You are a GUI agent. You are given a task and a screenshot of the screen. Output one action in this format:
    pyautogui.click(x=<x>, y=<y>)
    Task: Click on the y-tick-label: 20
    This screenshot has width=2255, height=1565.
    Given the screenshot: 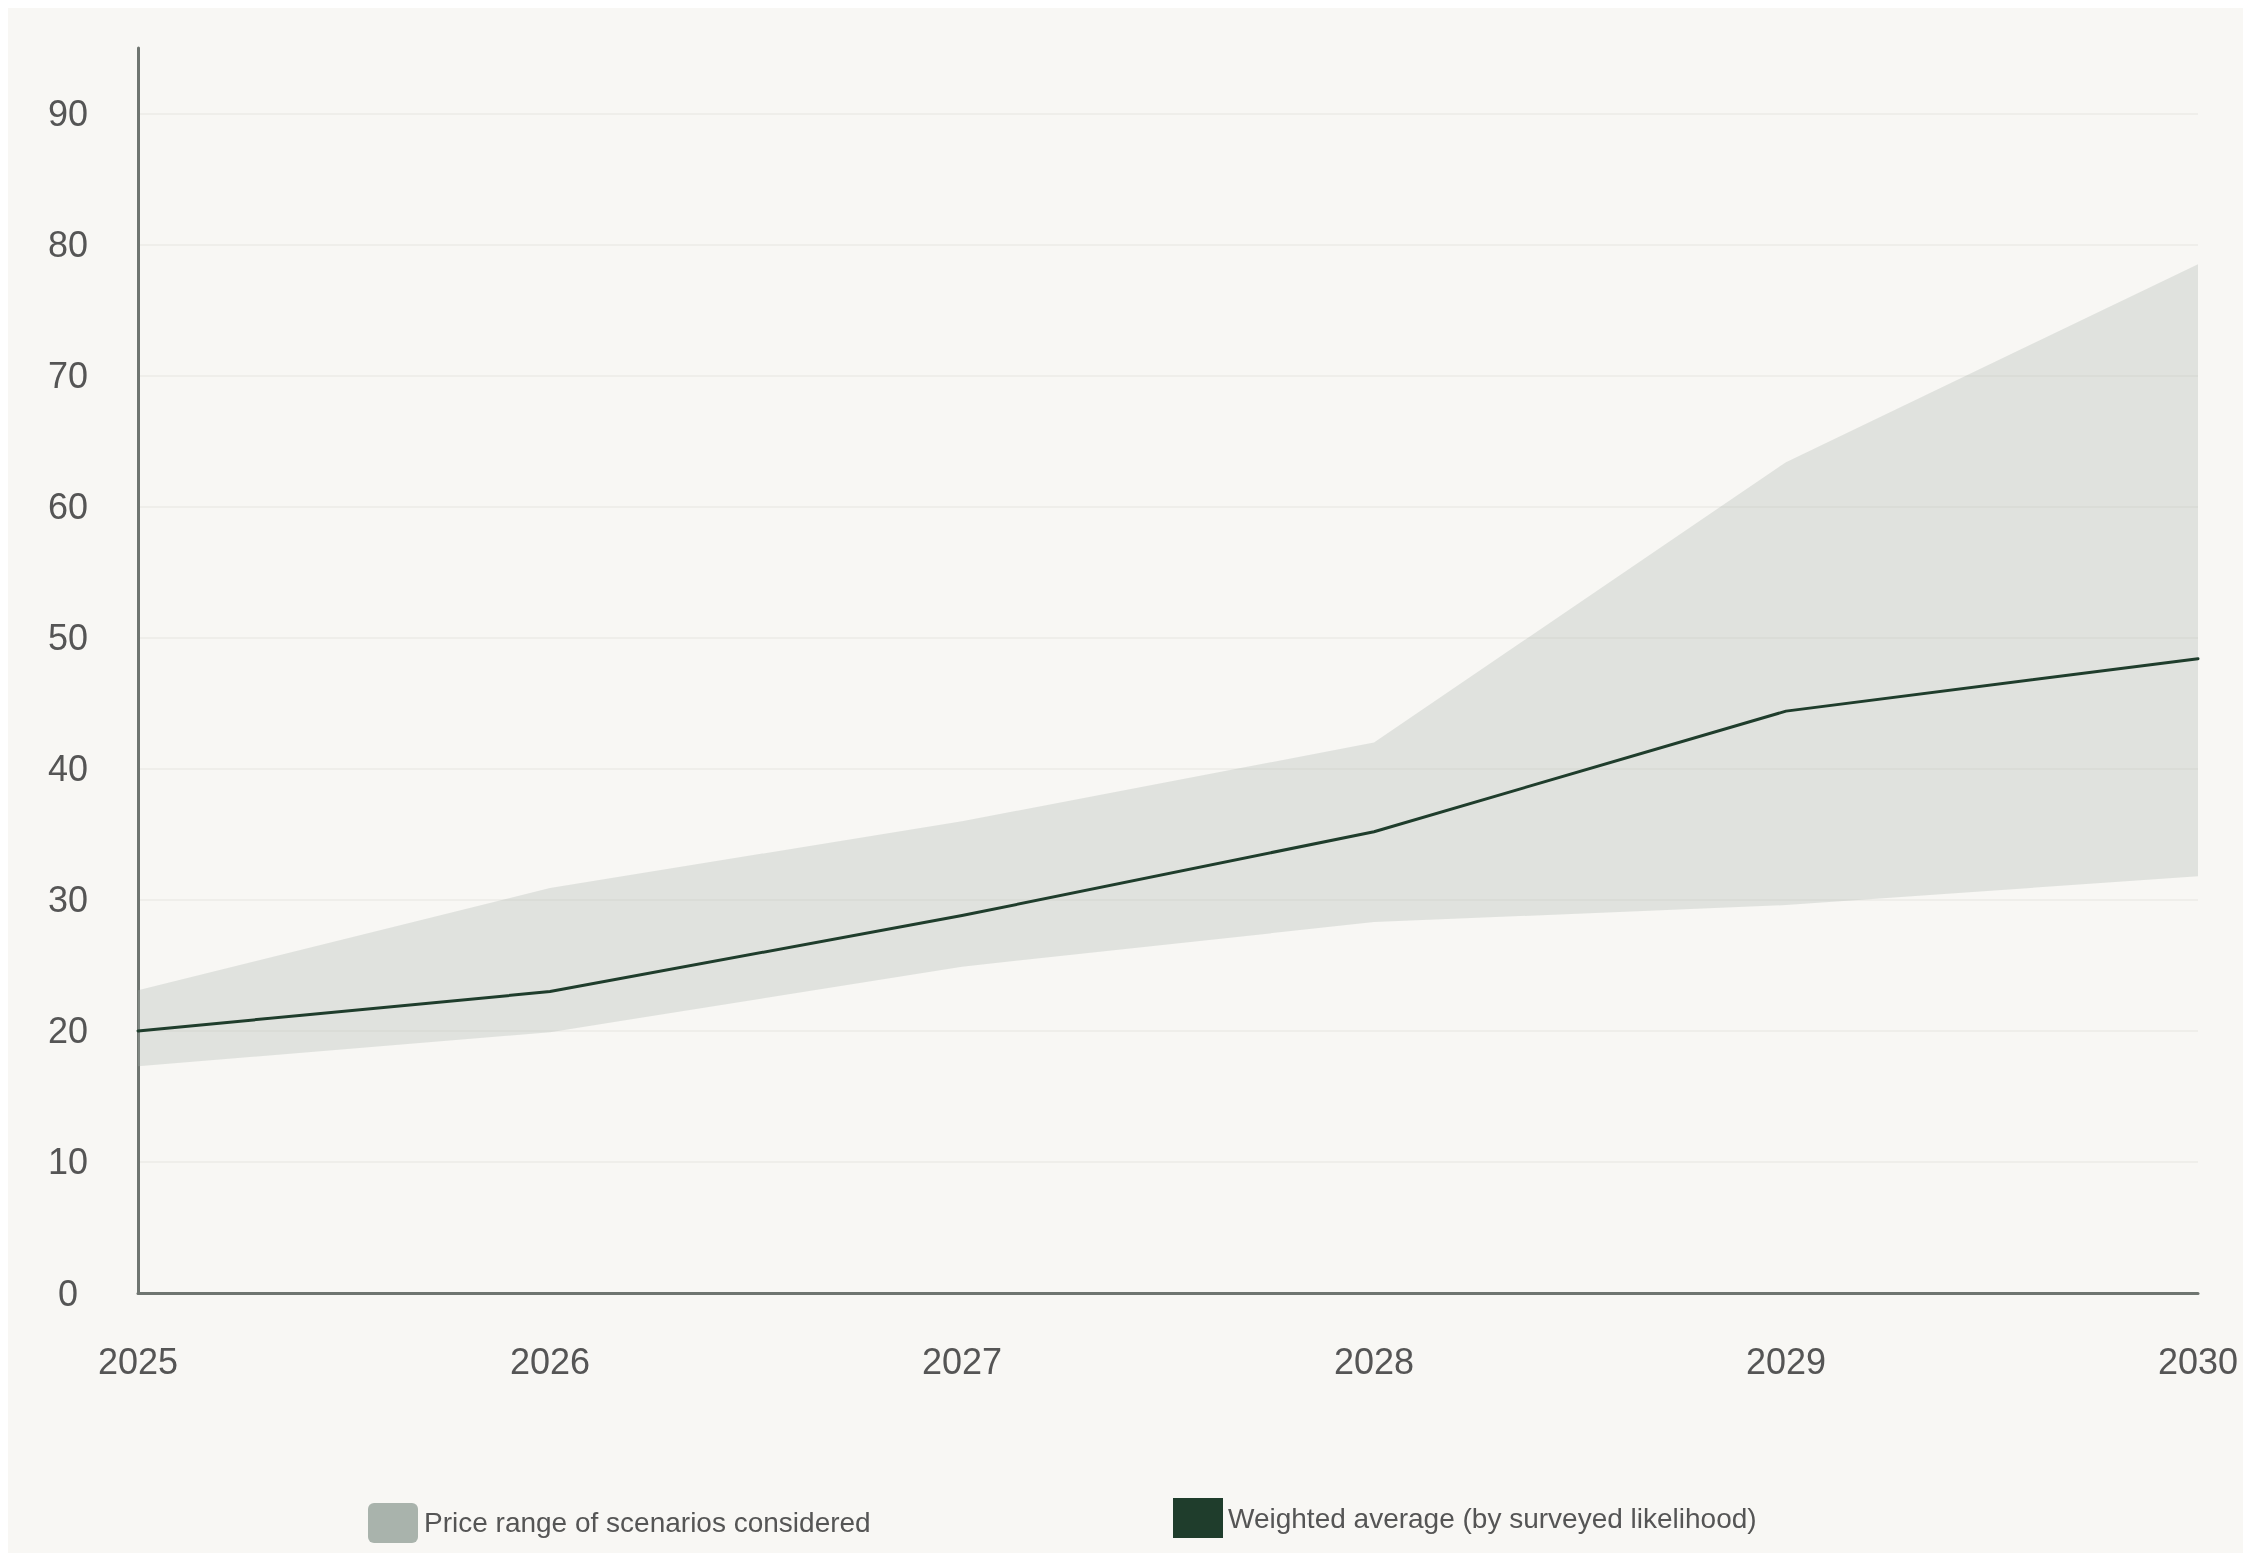 What is the action you would take?
    pyautogui.click(x=68, y=1031)
    